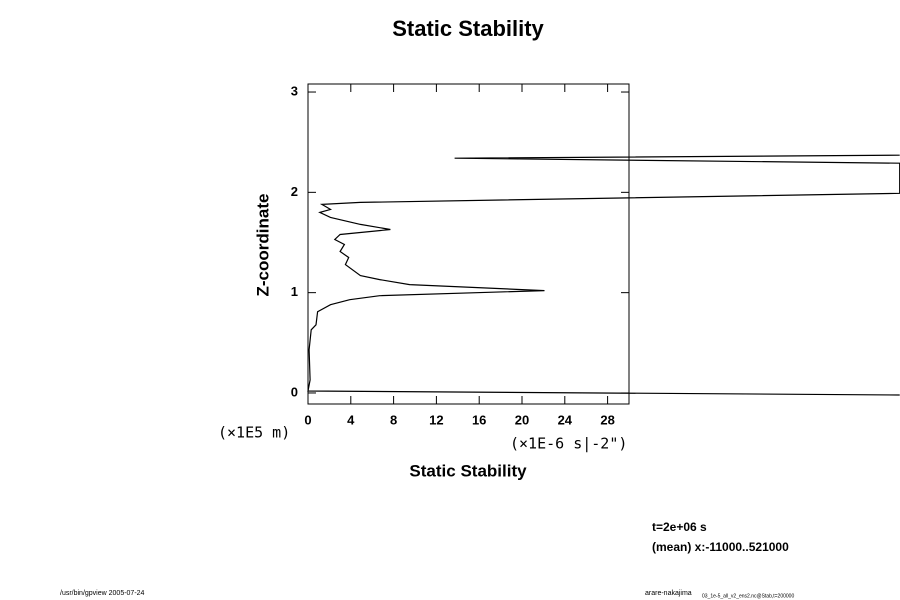 The height and width of the screenshot is (600, 900). What do you see at coordinates (479, 419) in the screenshot?
I see `x-tick-label: 16` at bounding box center [479, 419].